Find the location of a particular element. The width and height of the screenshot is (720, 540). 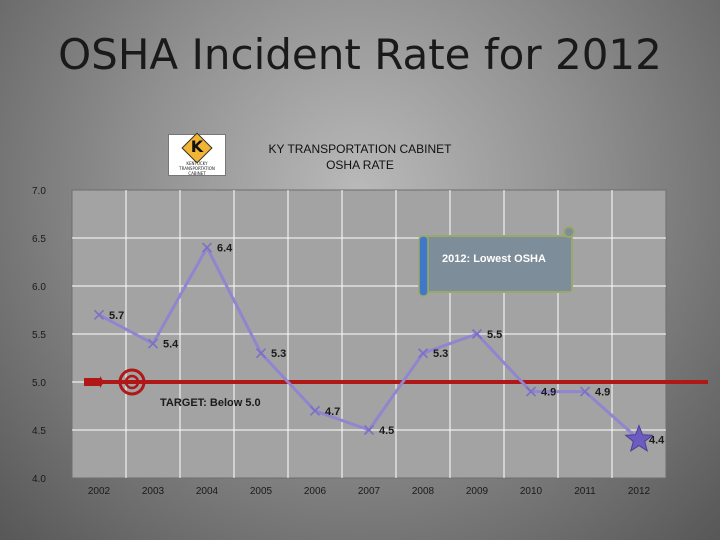

callout-scroll: 2012: Lowest OSHA is located at coordinates (496, 261).